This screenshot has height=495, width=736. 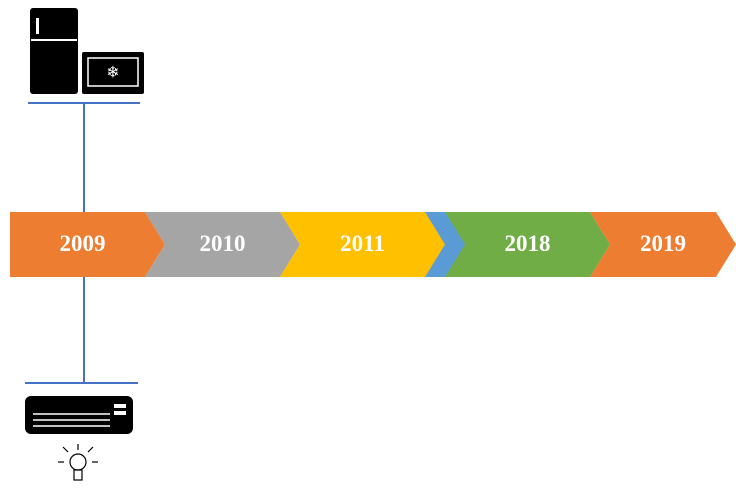 What do you see at coordinates (78, 462) in the screenshot?
I see `lightbulb-icon` at bounding box center [78, 462].